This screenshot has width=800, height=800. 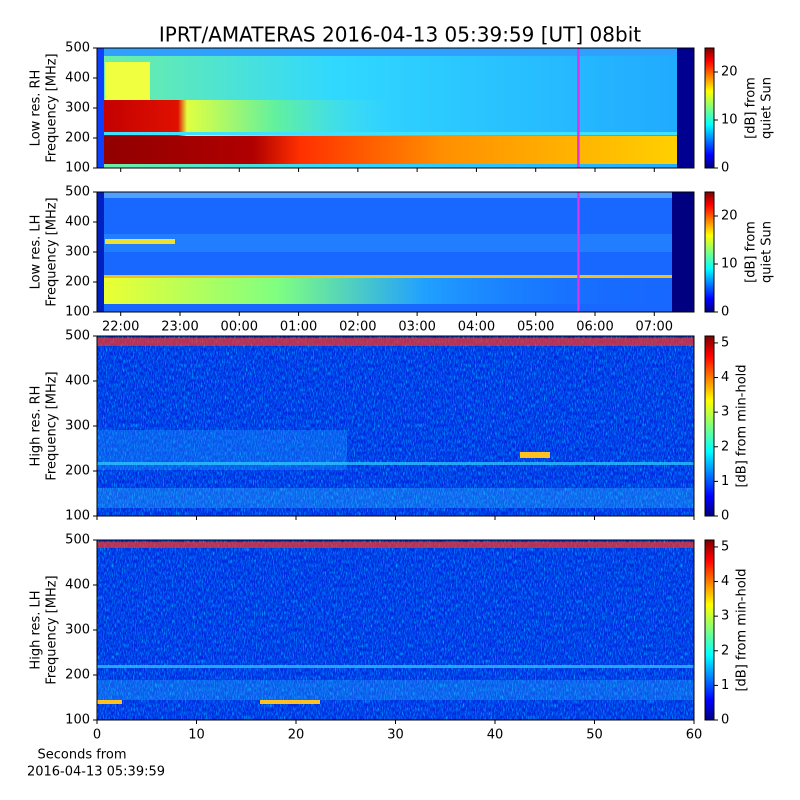 What do you see at coordinates (594, 327) in the screenshot?
I see `x-tick-label: 06:00` at bounding box center [594, 327].